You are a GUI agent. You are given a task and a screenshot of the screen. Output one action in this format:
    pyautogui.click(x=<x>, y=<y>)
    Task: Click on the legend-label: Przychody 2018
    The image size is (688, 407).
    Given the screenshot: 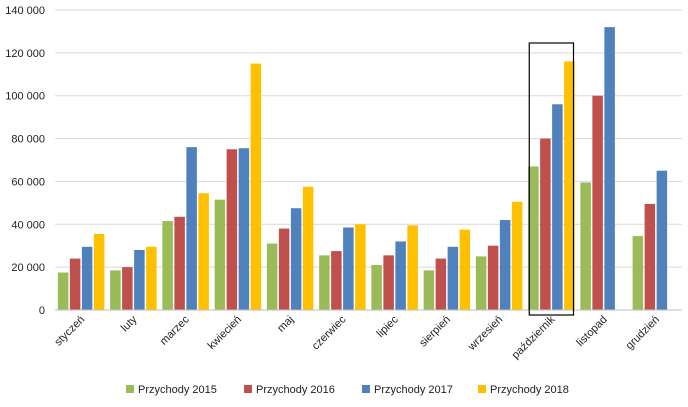 What is the action you would take?
    pyautogui.click(x=529, y=390)
    